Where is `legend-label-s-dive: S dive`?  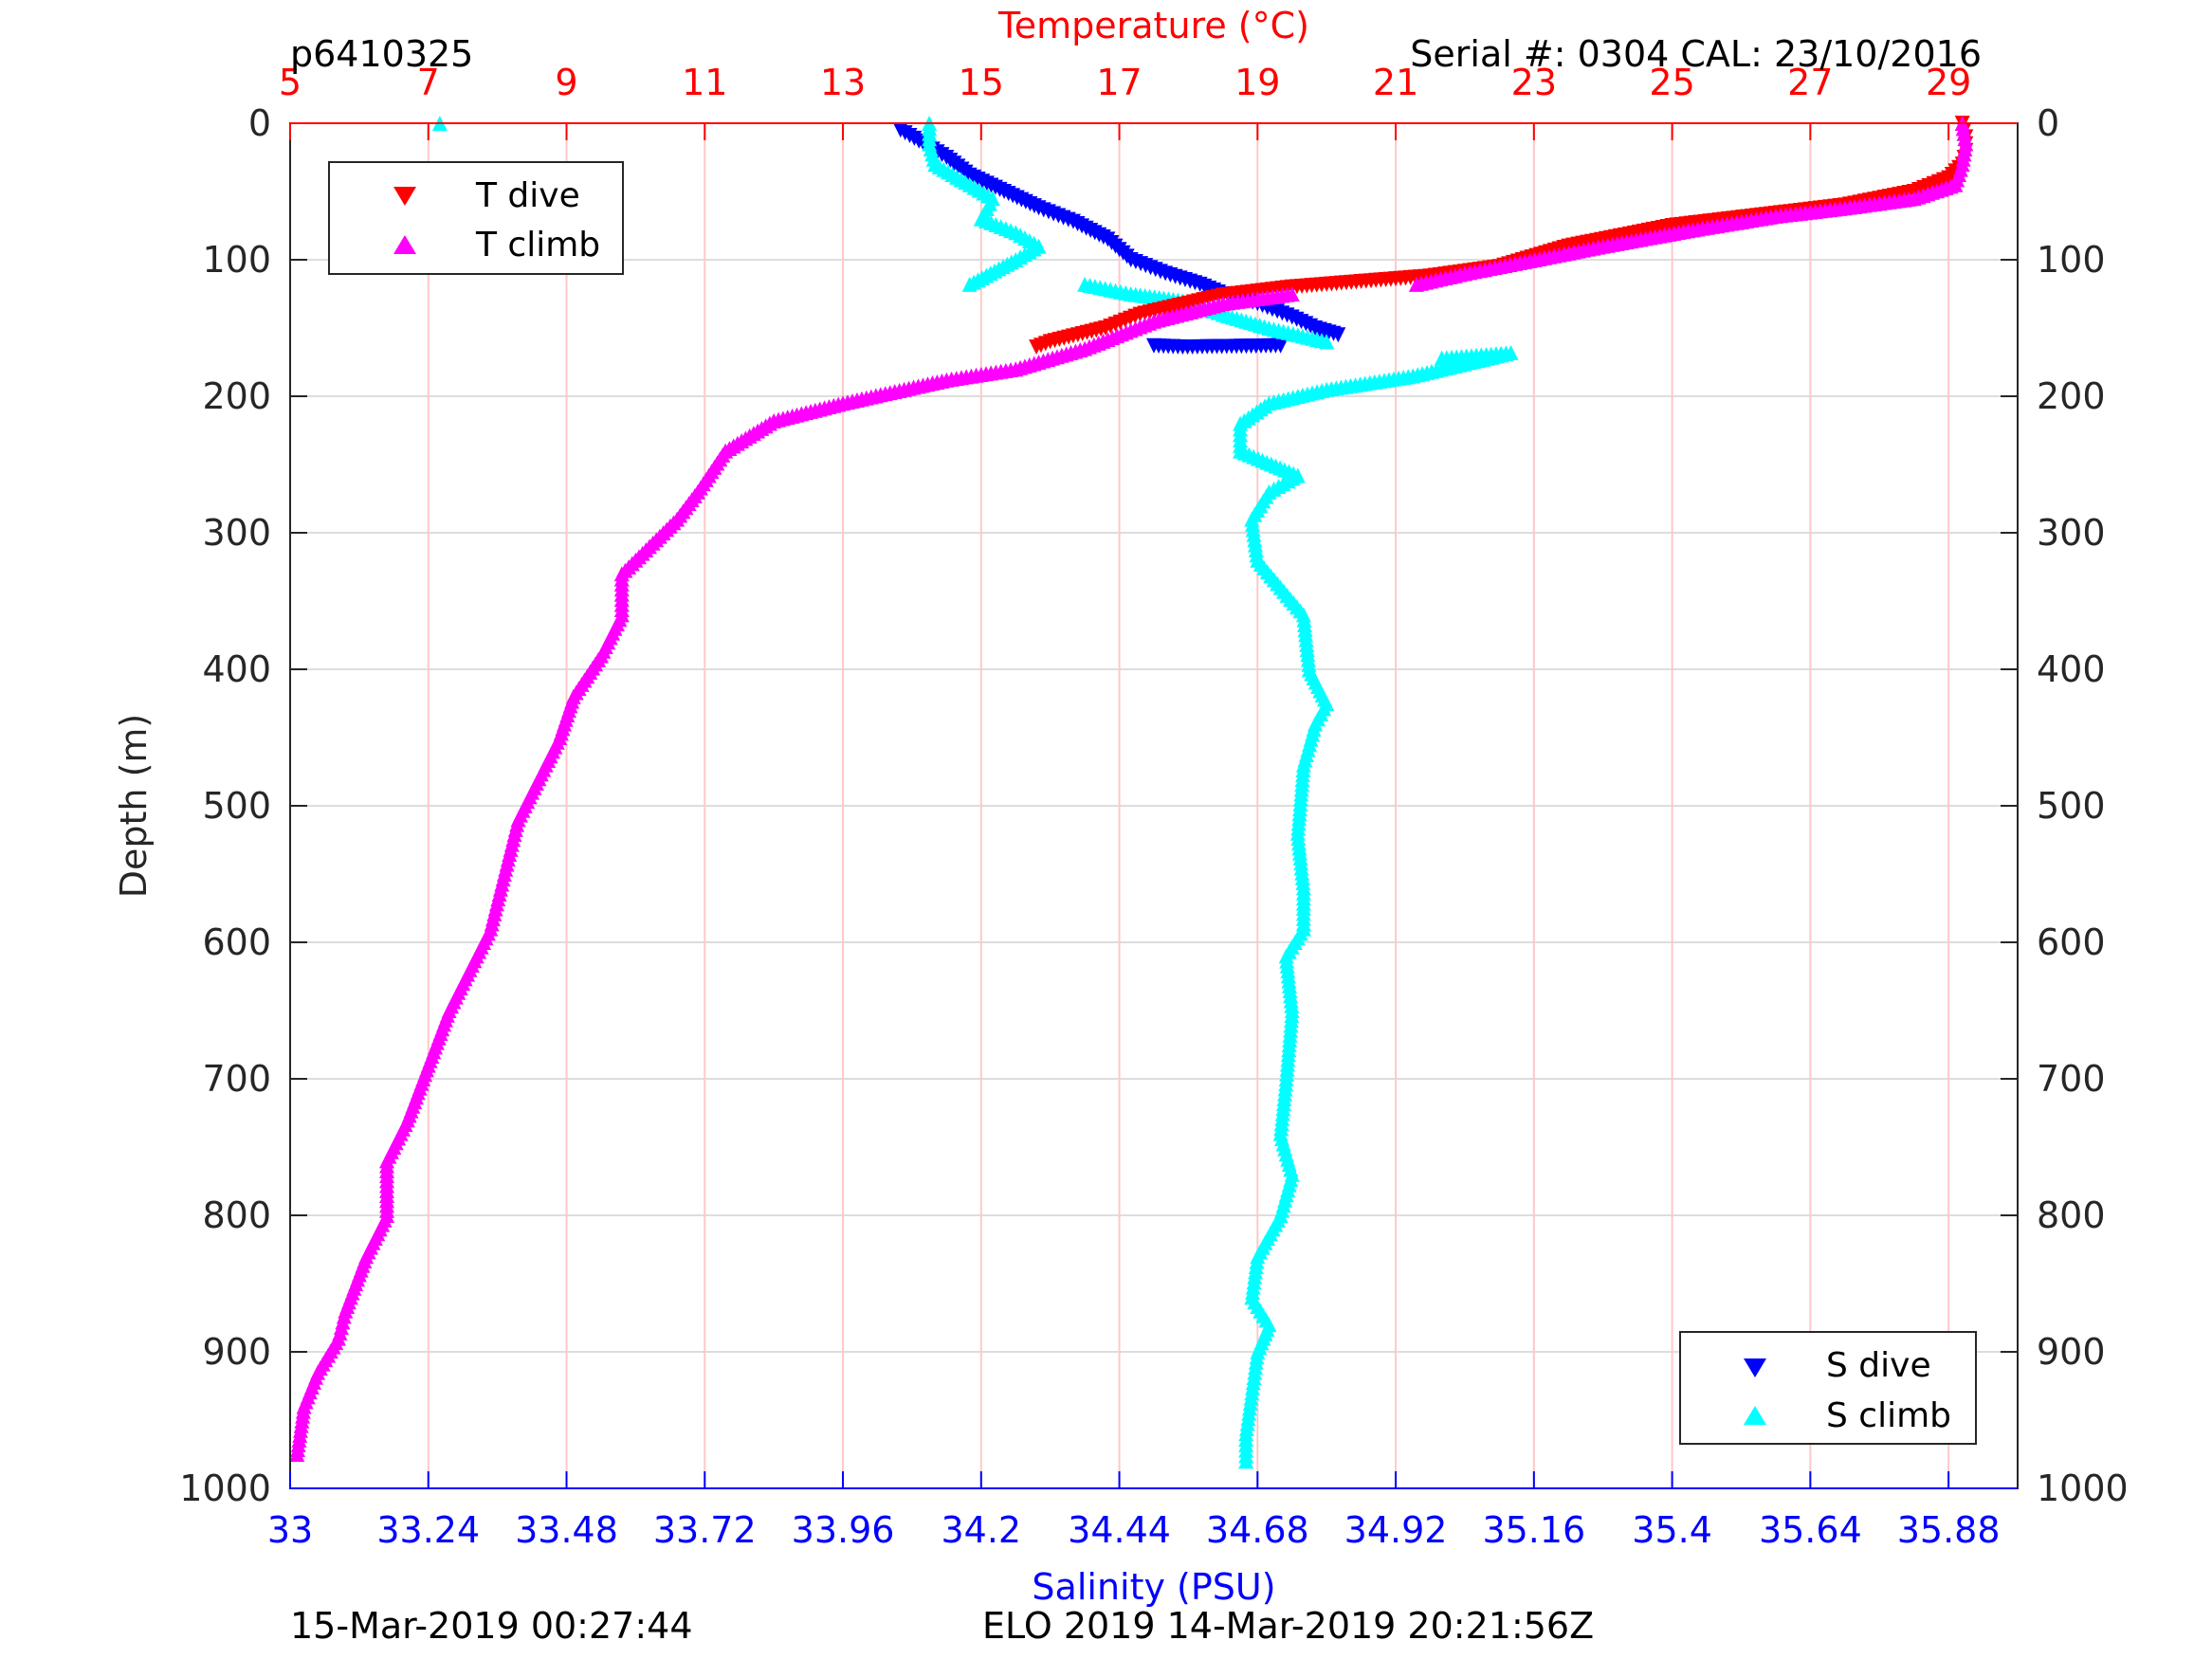
legend-label-s-dive: S dive is located at coordinates (1878, 1365).